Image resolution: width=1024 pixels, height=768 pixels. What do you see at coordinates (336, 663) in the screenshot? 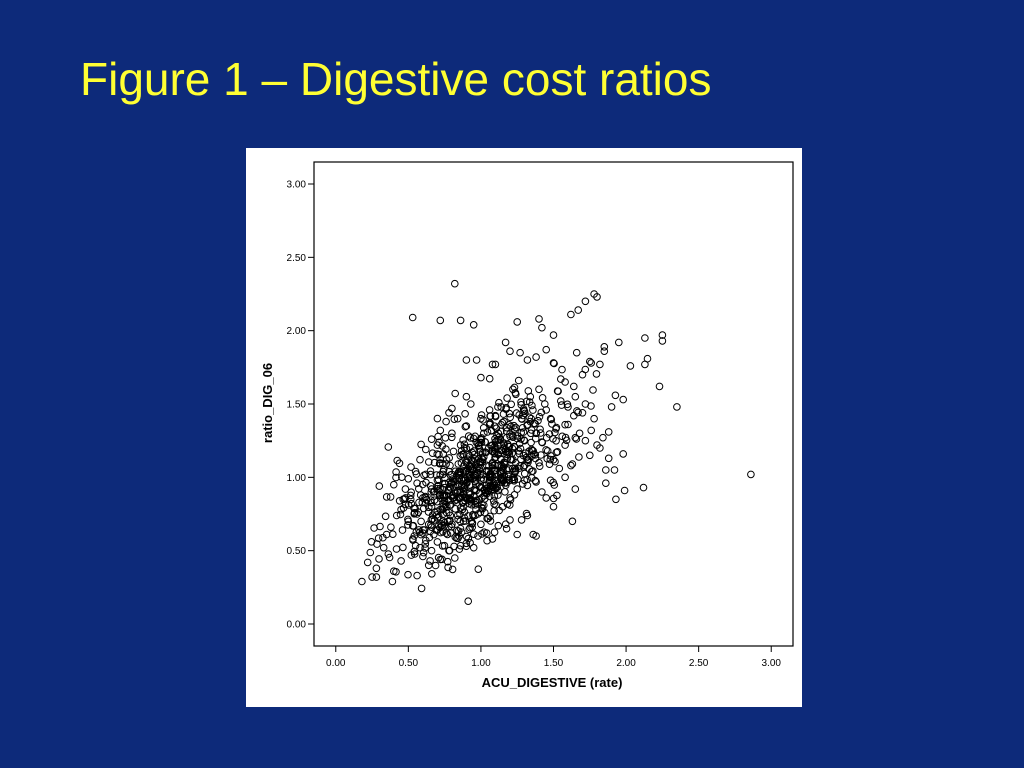
I see `x-tick-label: 0.00` at bounding box center [336, 663].